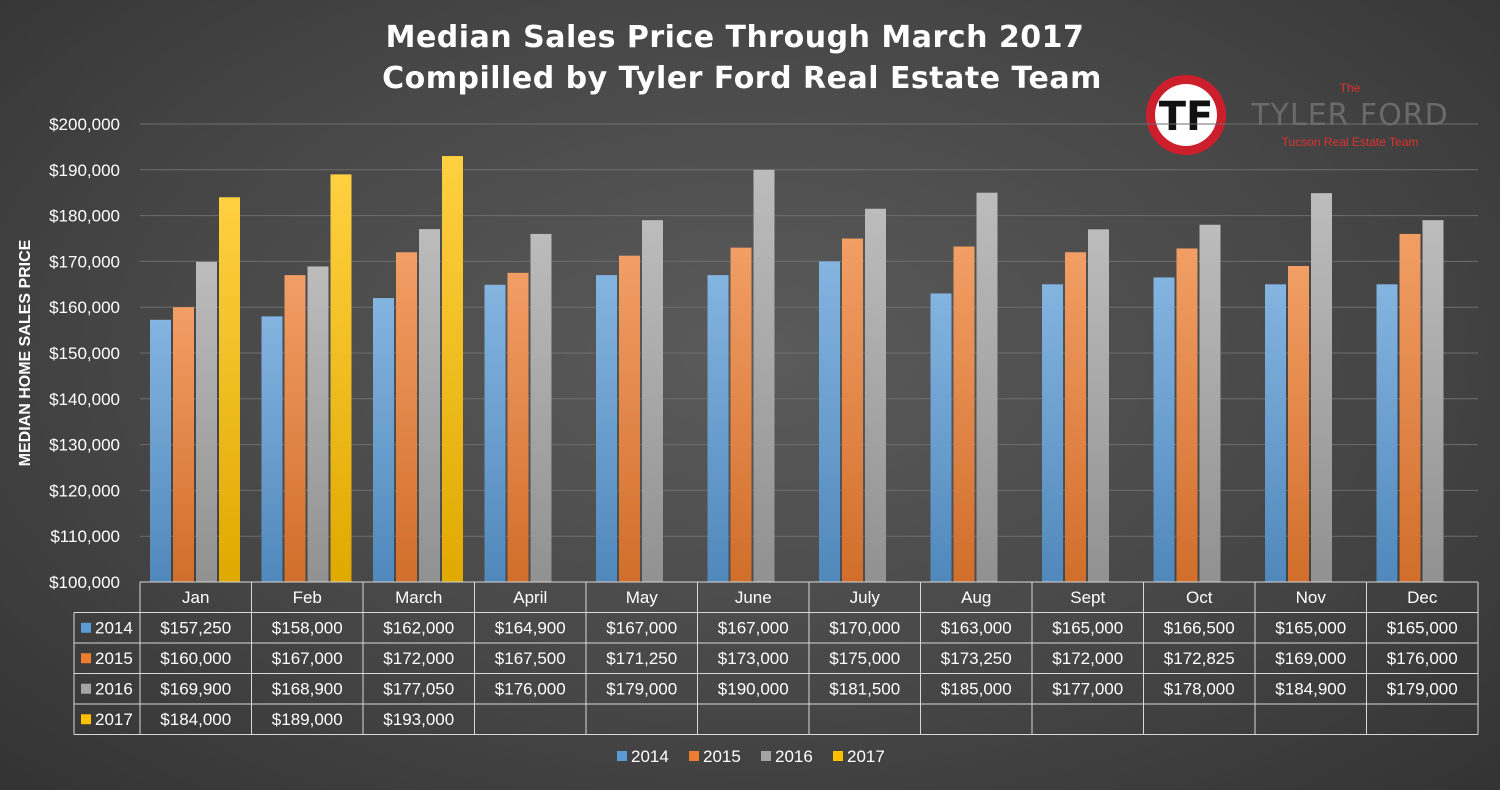  I want to click on bar-2015-May, so click(629, 419).